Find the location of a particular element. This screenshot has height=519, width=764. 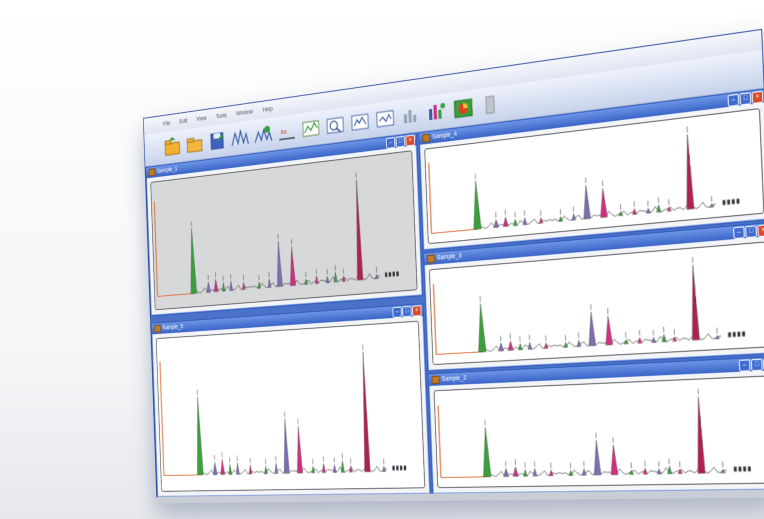

menu-item: Window is located at coordinates (244, 113).